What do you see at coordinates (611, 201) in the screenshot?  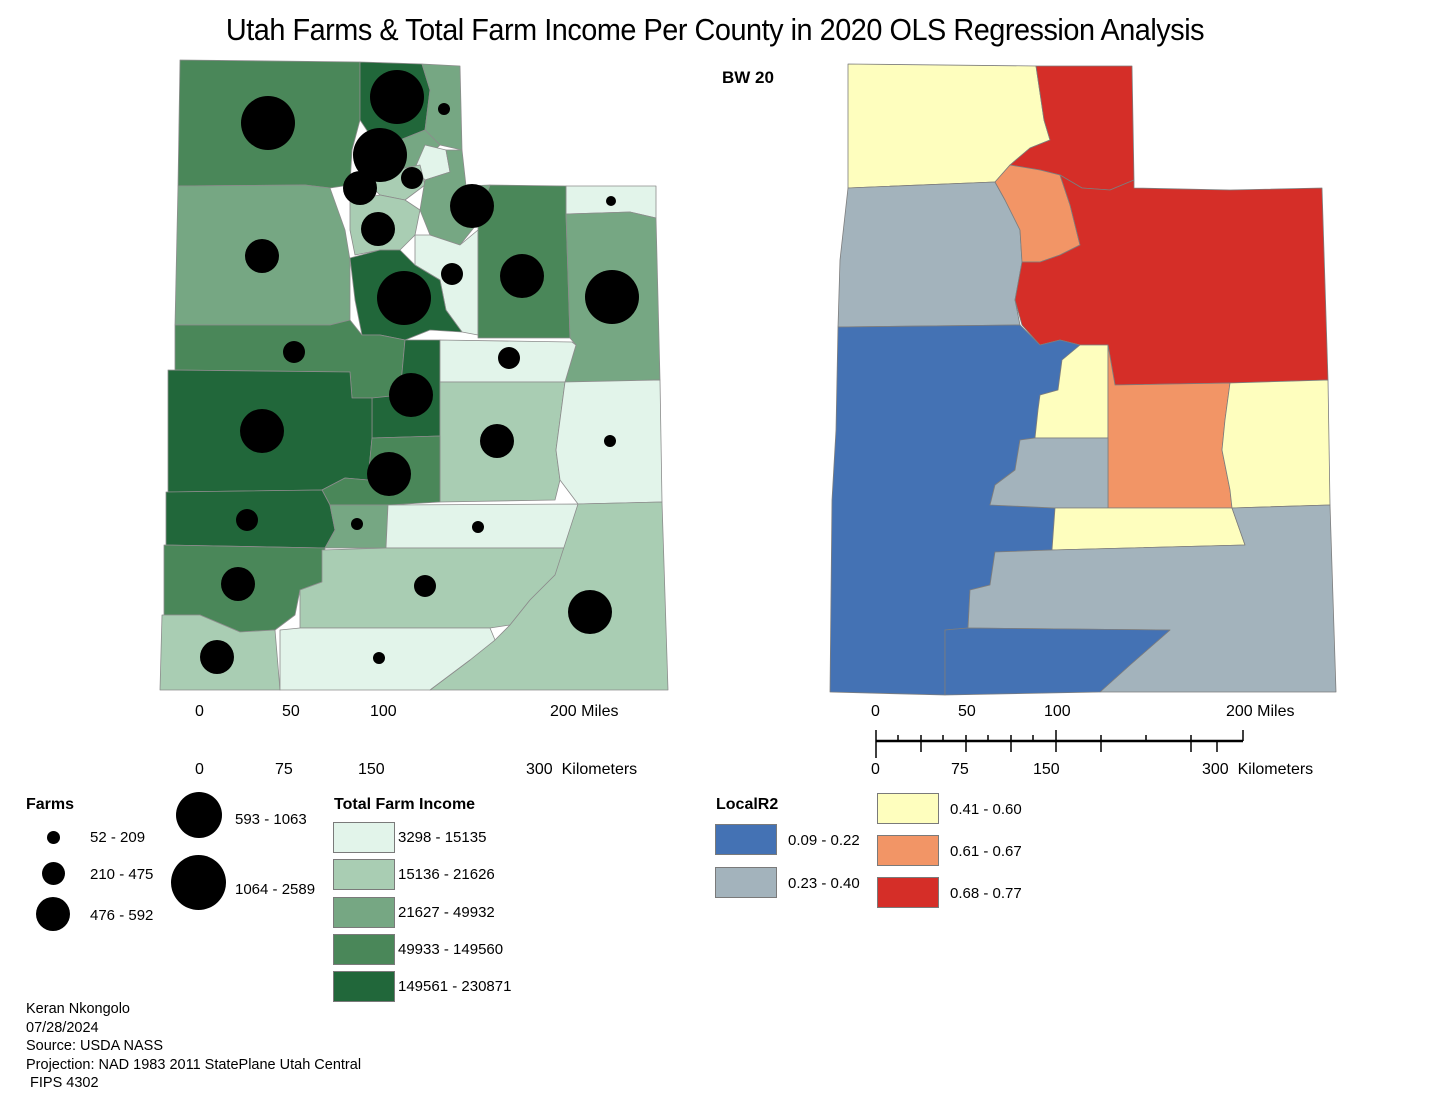 I see `farms-symbol-daggett` at bounding box center [611, 201].